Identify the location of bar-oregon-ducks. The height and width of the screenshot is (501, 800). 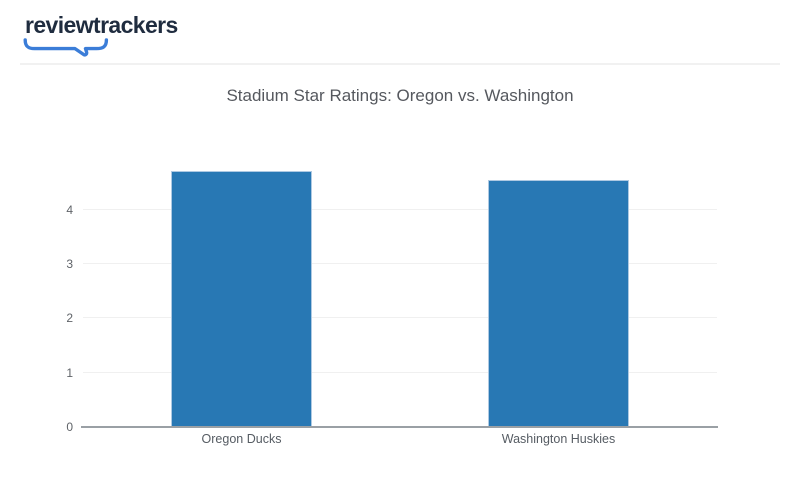
(241, 299).